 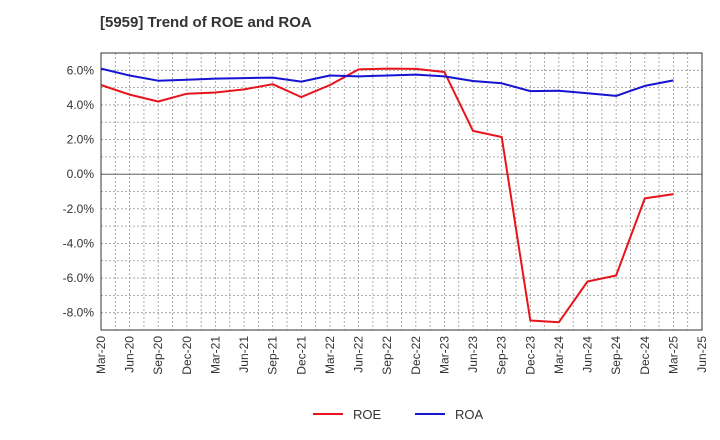 I want to click on y-tick-label: -8.0%, so click(x=79, y=313).